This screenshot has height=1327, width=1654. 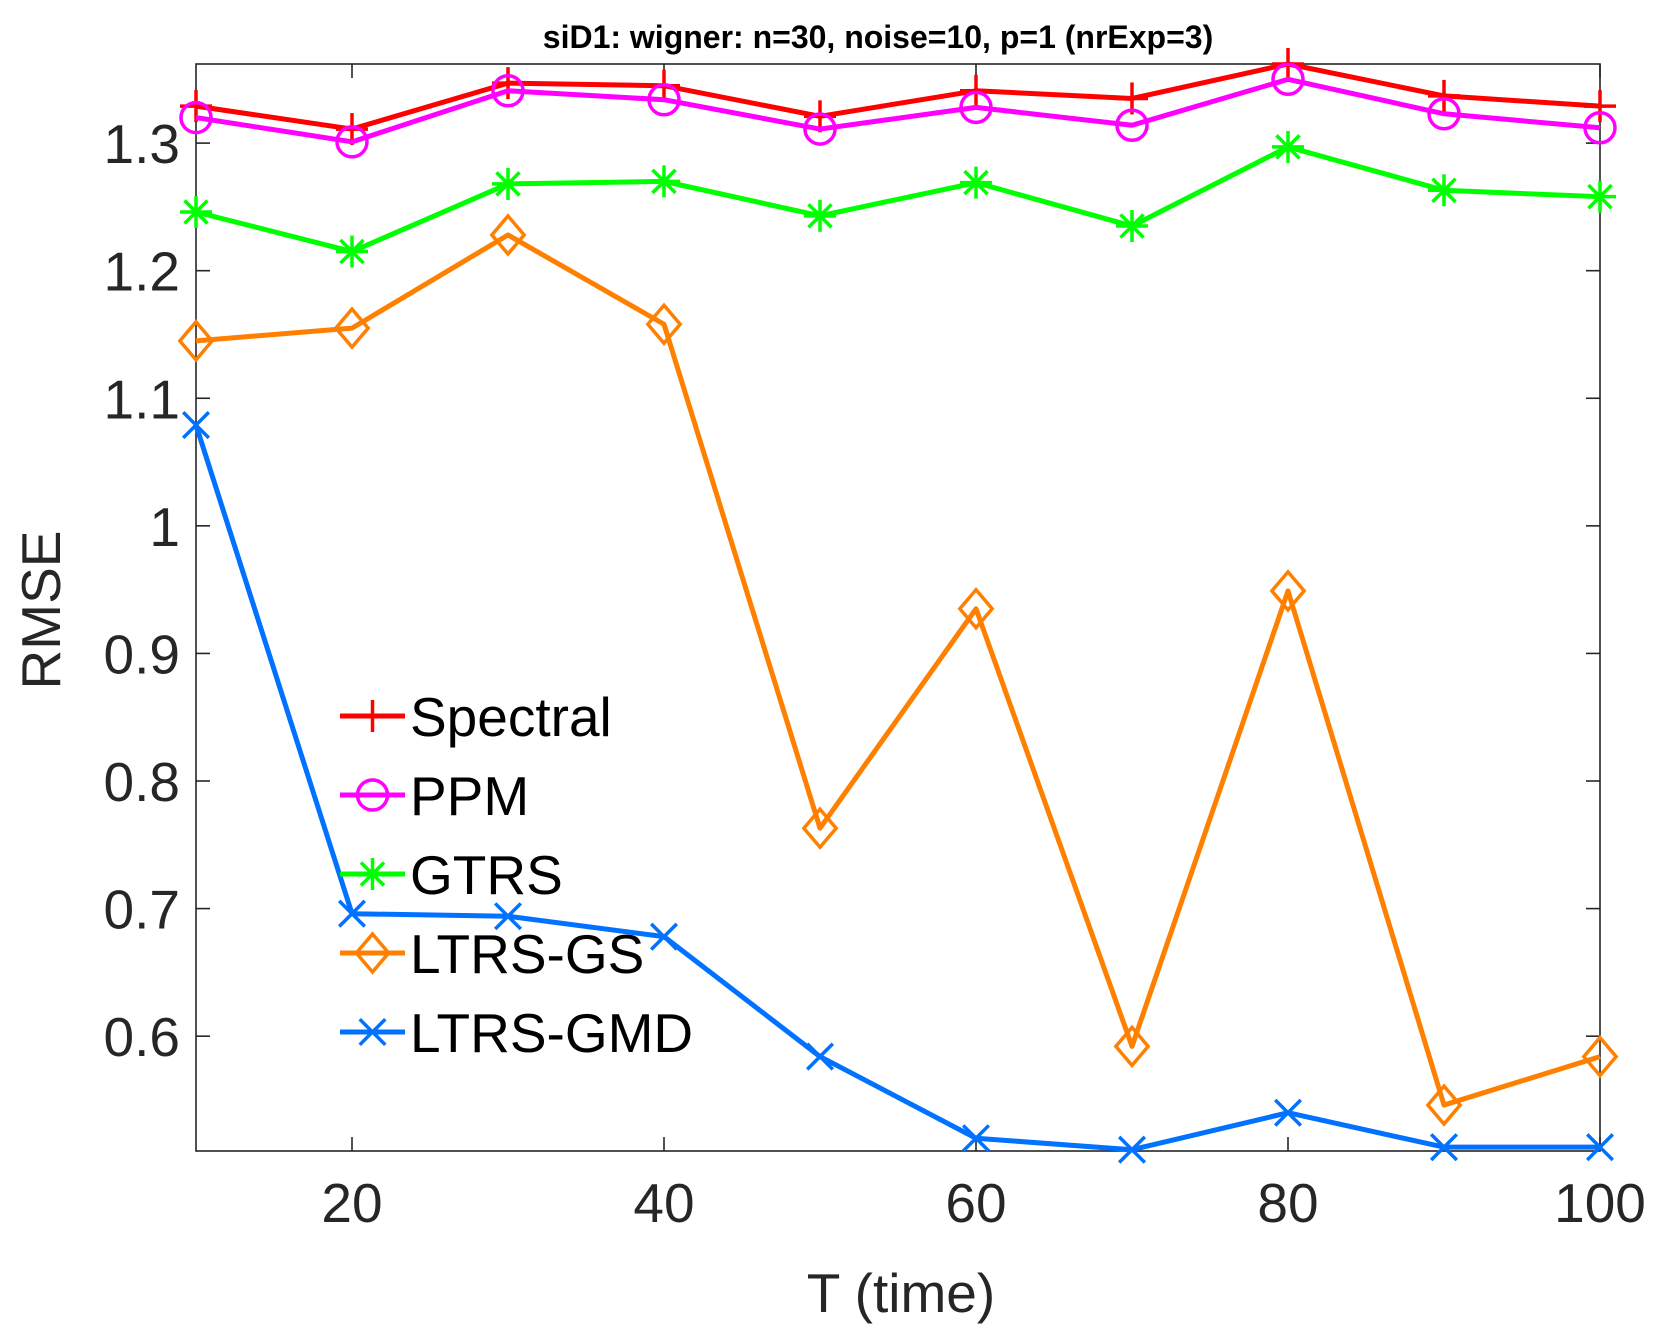 What do you see at coordinates (469, 796) in the screenshot?
I see `legend-label: PPM` at bounding box center [469, 796].